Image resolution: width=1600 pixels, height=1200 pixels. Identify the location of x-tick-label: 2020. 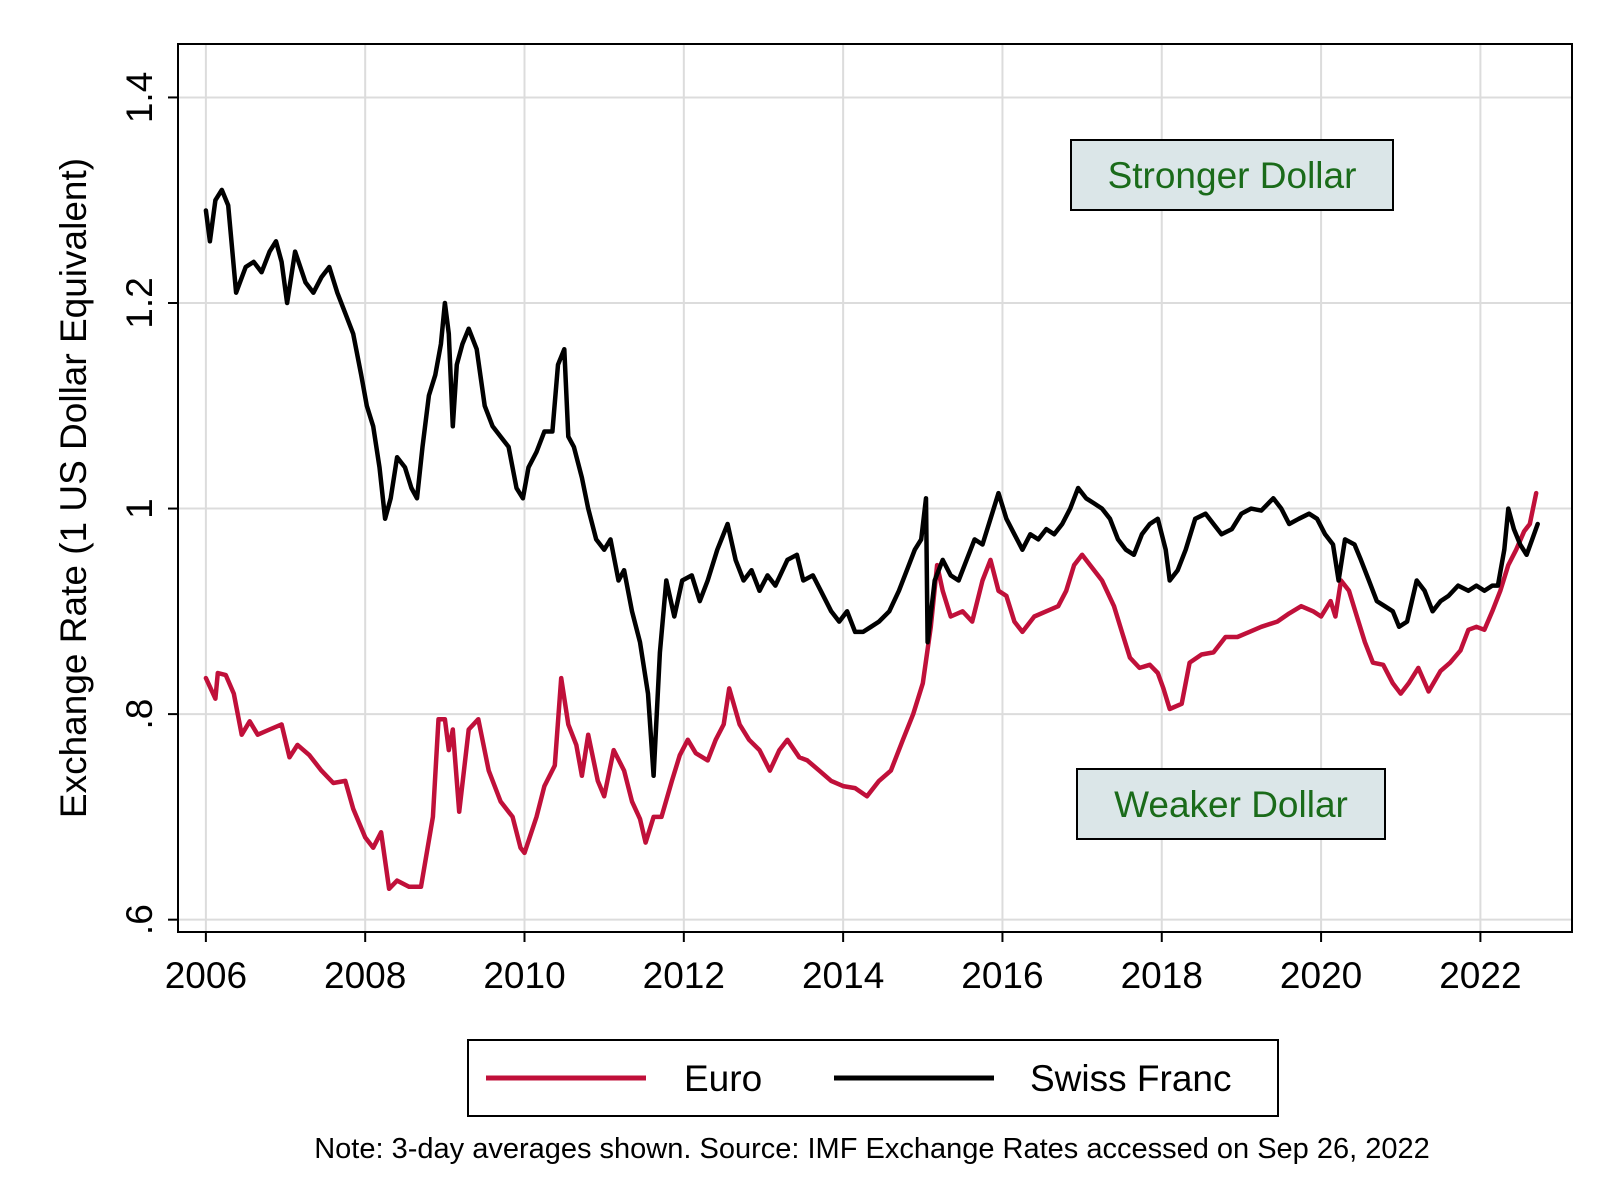
(1321, 975).